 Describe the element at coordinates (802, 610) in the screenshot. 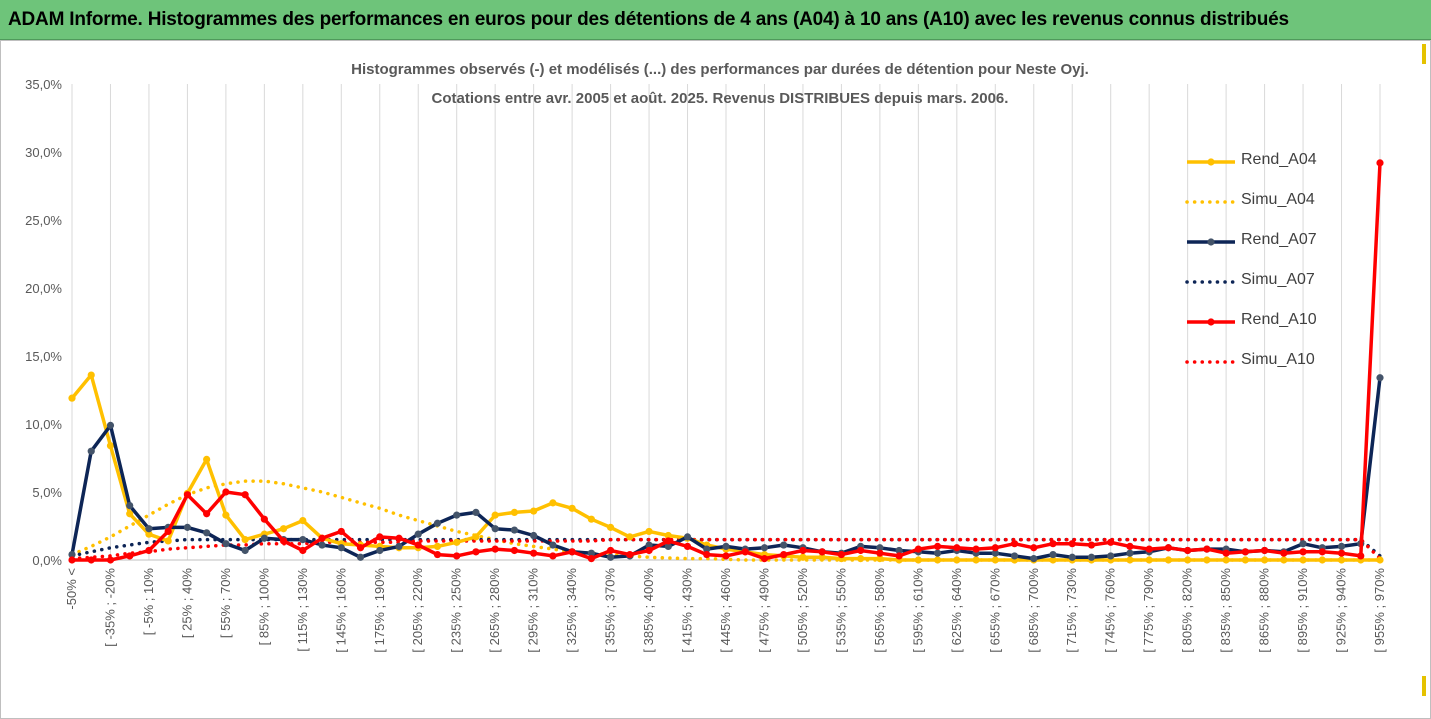

I see `x-tick-label: [ 505% ; 520%` at that location.